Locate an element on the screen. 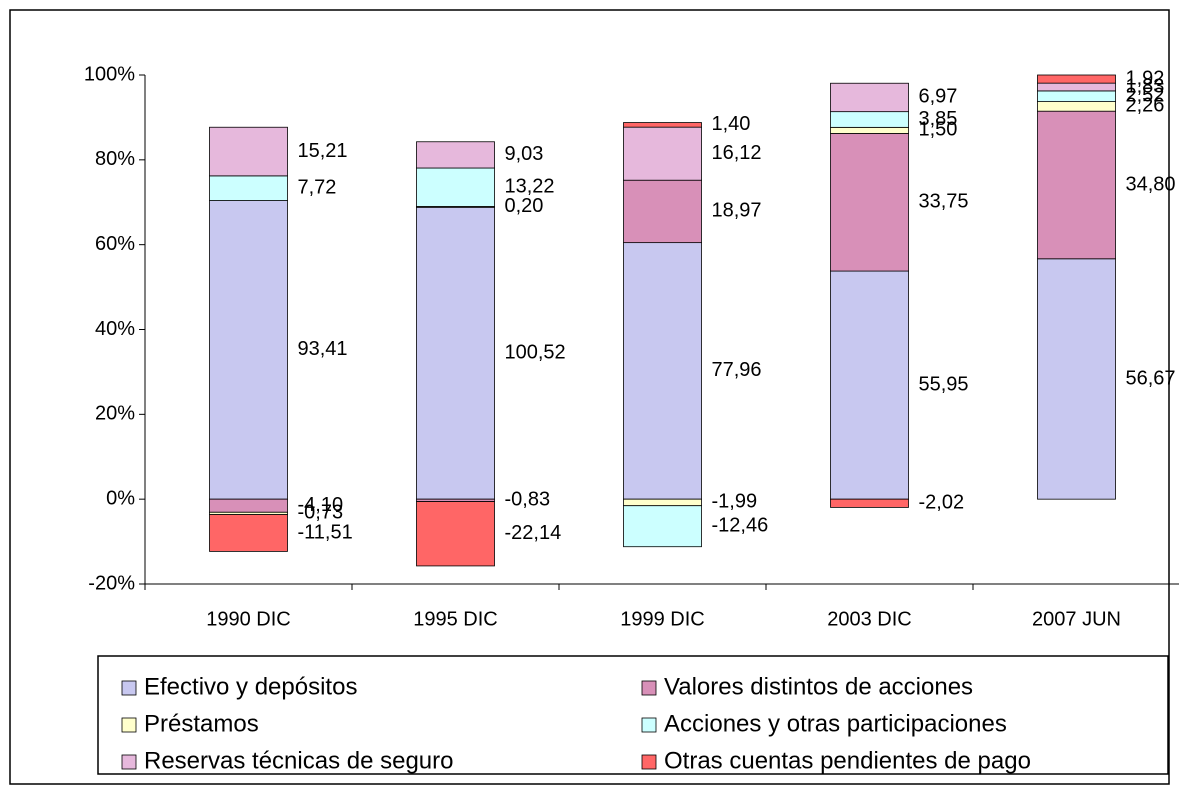 This screenshot has width=1179, height=800. value-label: 1,40 is located at coordinates (731, 124).